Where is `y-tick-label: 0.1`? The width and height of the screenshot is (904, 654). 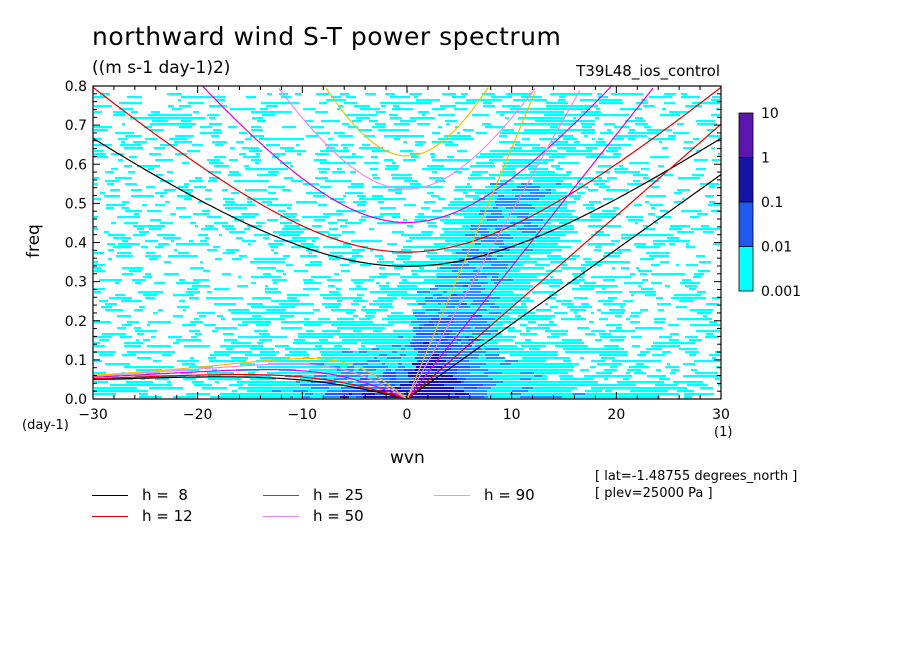 y-tick-label: 0.1 is located at coordinates (76, 361).